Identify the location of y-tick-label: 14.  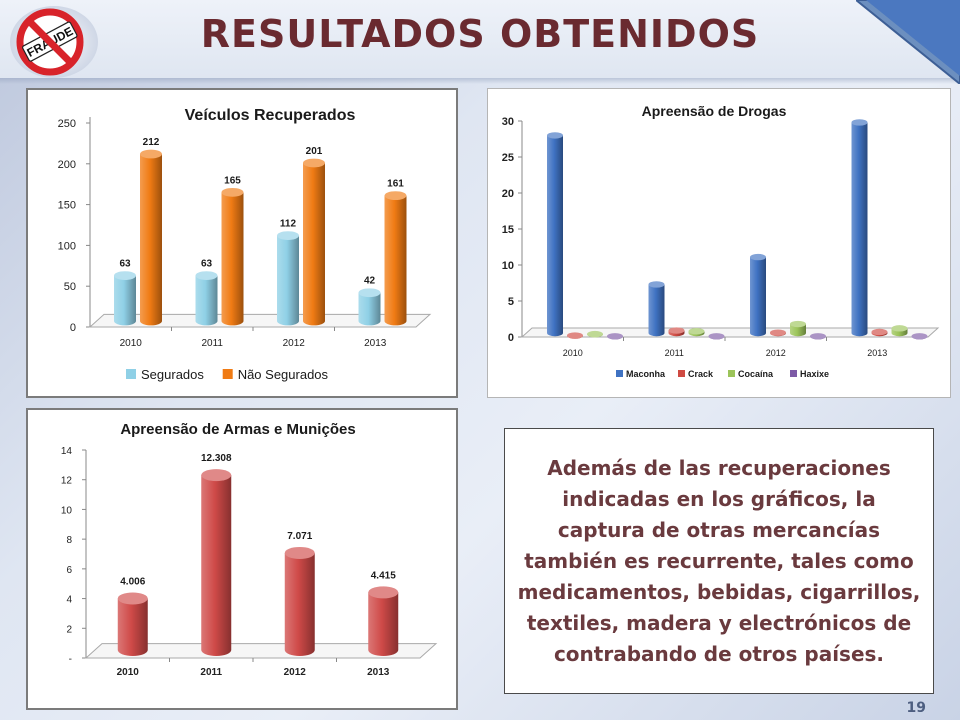
(67, 451).